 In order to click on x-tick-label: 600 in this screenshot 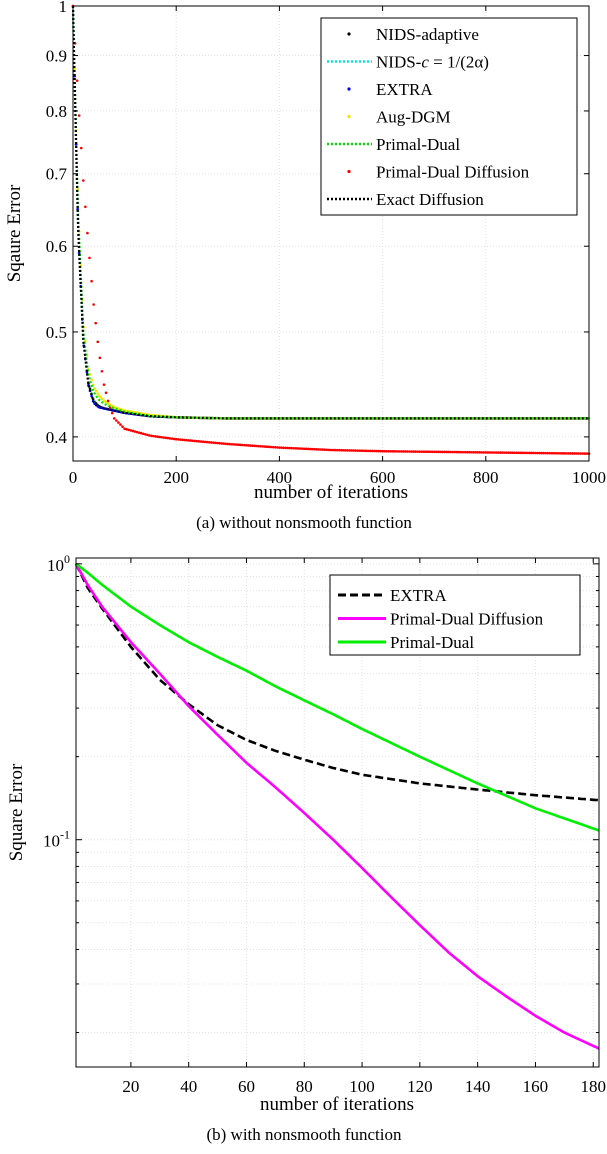, I will do `click(383, 477)`.